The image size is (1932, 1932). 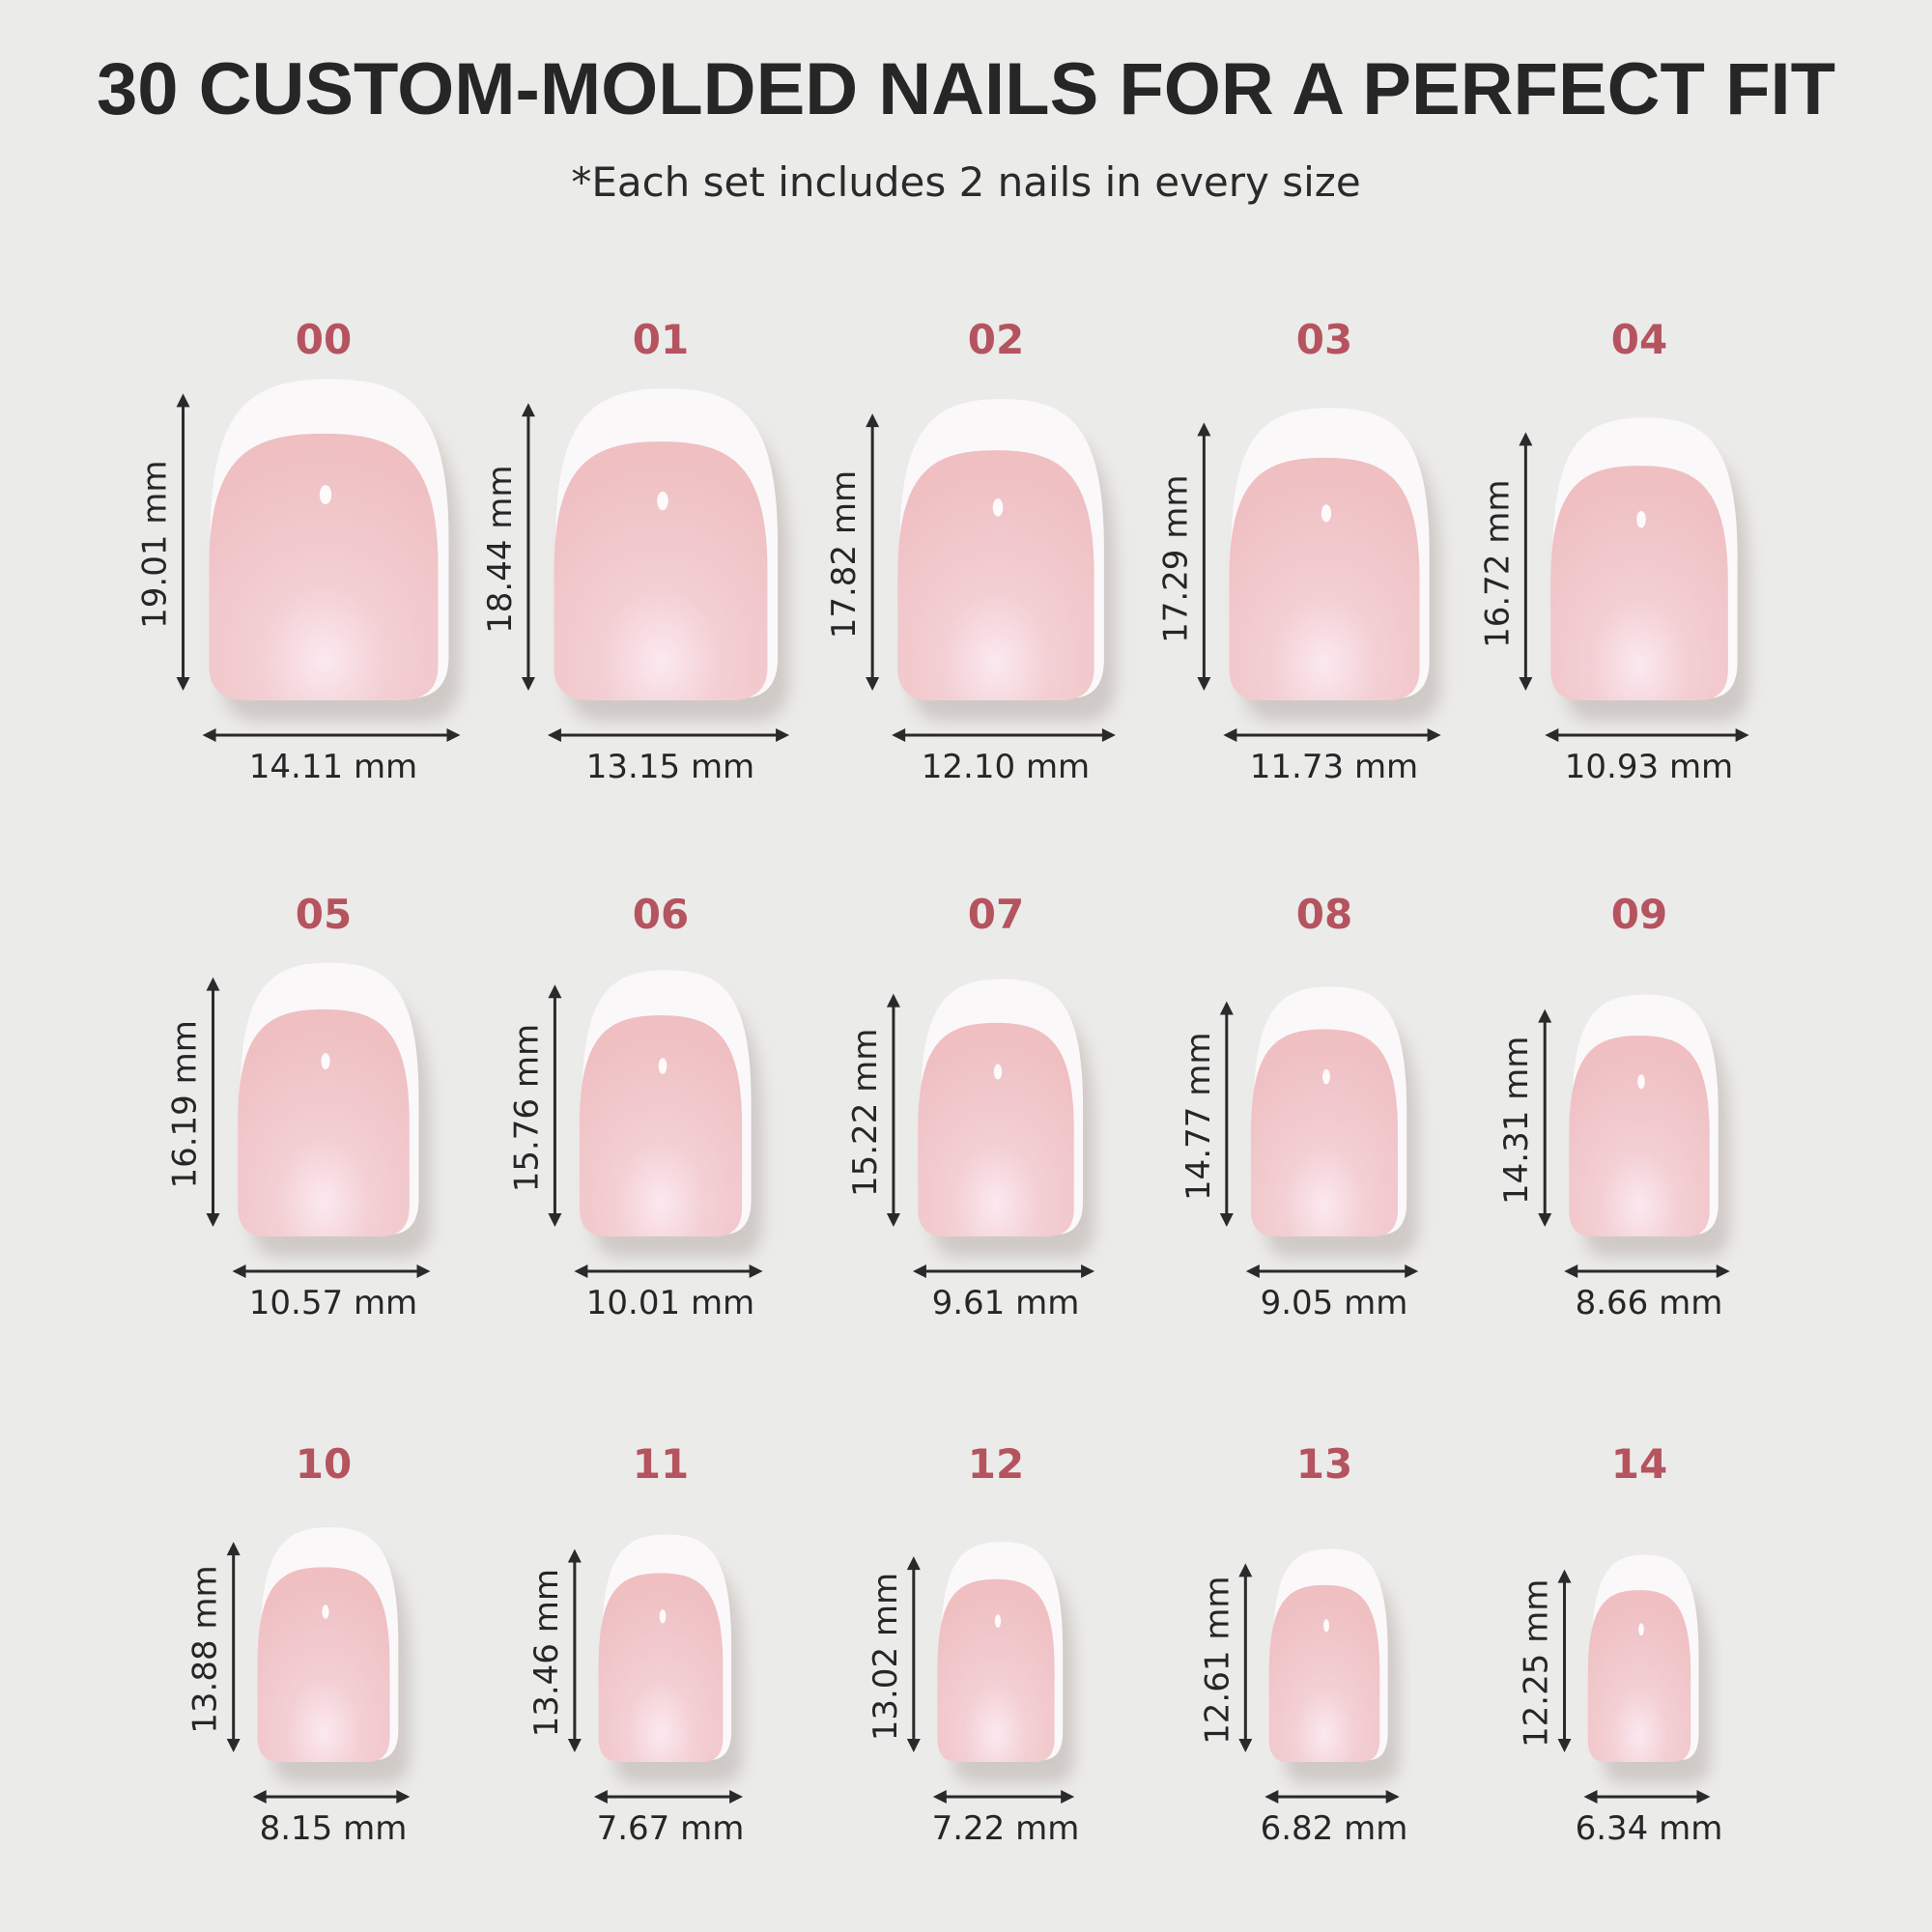 I want to click on size-number: 07, so click(x=996, y=914).